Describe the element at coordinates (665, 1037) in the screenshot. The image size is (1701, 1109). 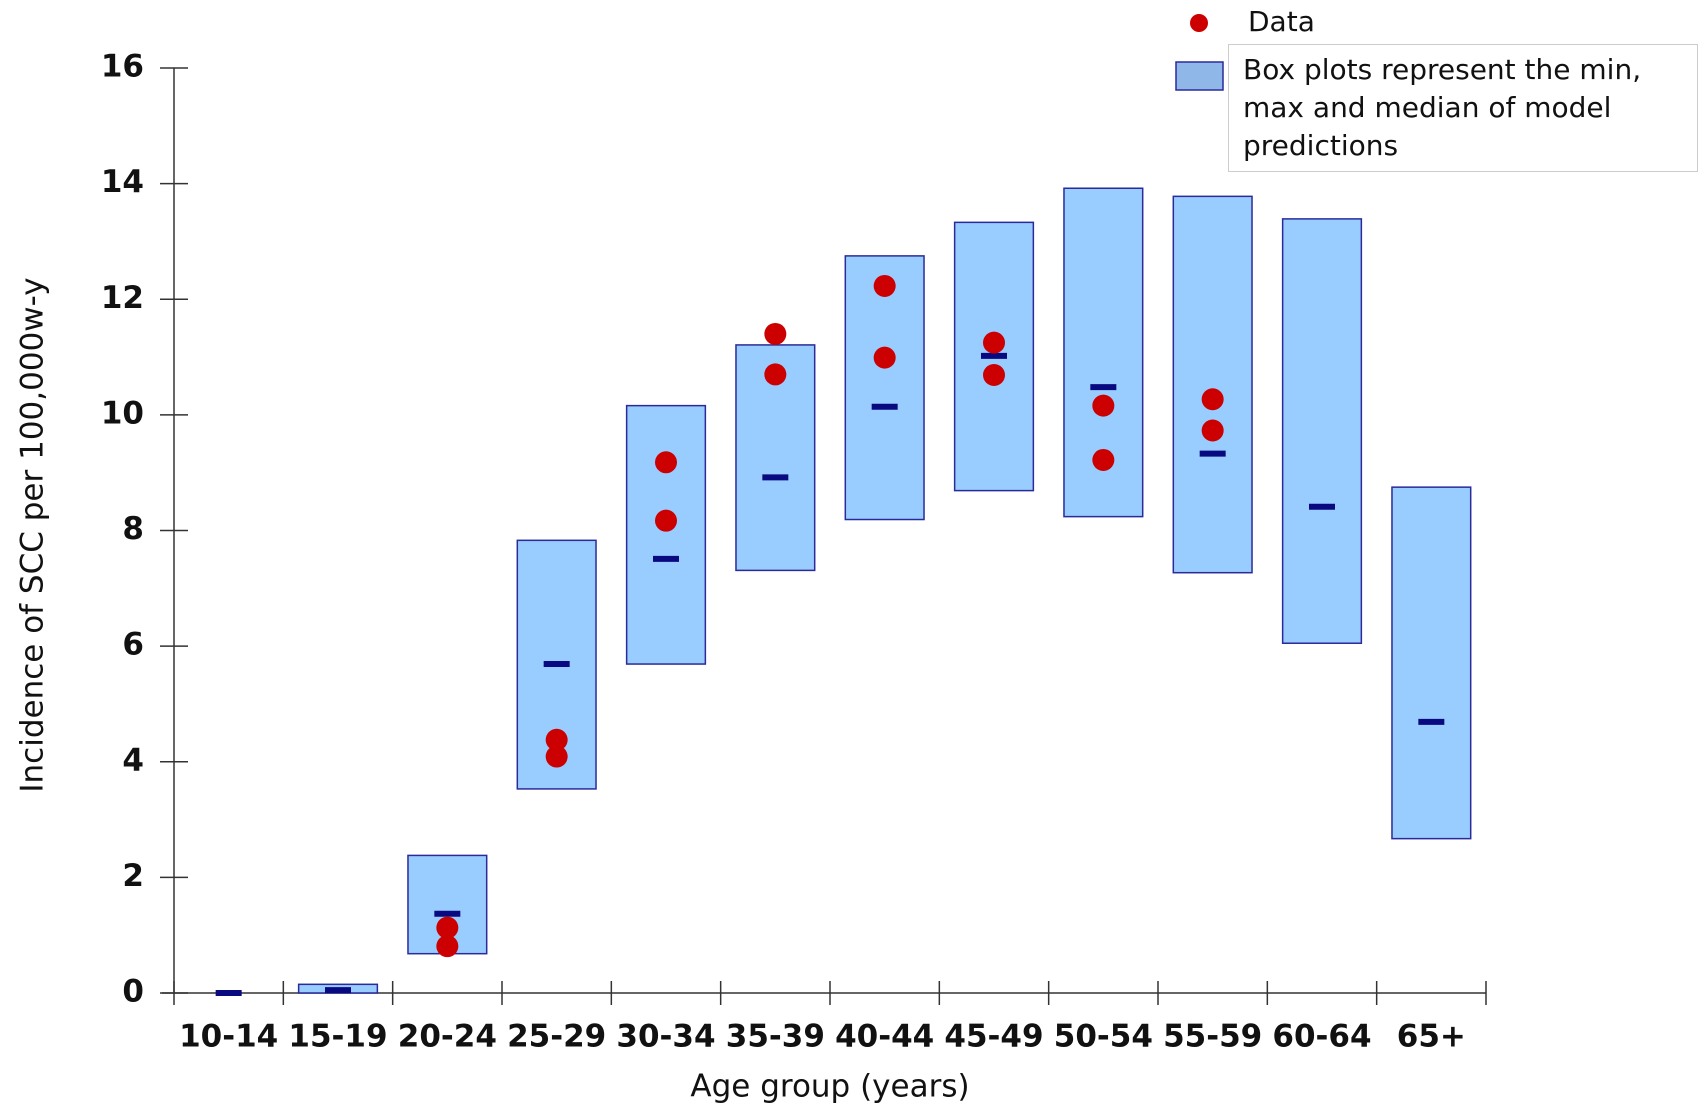
I see `x-tick-label: 30-34` at that location.